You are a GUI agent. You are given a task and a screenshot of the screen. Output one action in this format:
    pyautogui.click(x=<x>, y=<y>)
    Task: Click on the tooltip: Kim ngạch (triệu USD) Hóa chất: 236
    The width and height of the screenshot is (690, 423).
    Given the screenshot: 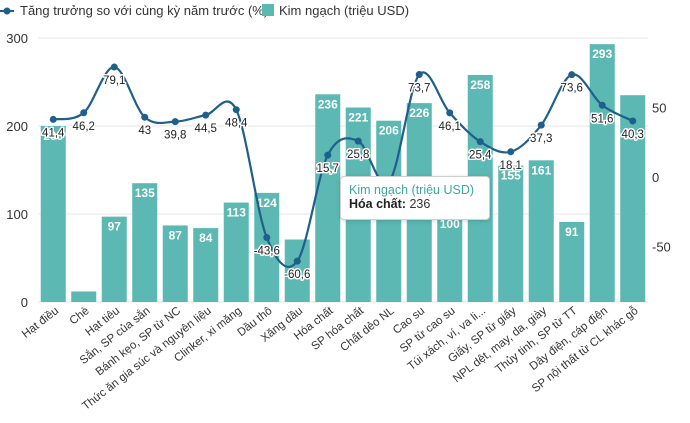 What is the action you would take?
    pyautogui.click(x=415, y=198)
    